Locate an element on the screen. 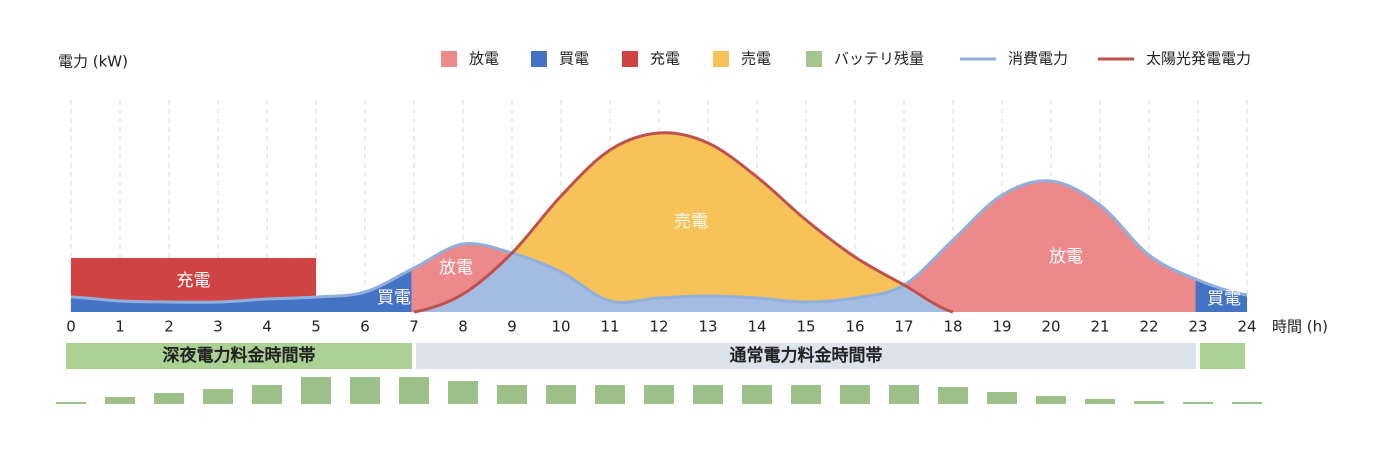 This screenshot has width=1400, height=453. legend-label: 消費電力 is located at coordinates (1038, 59).